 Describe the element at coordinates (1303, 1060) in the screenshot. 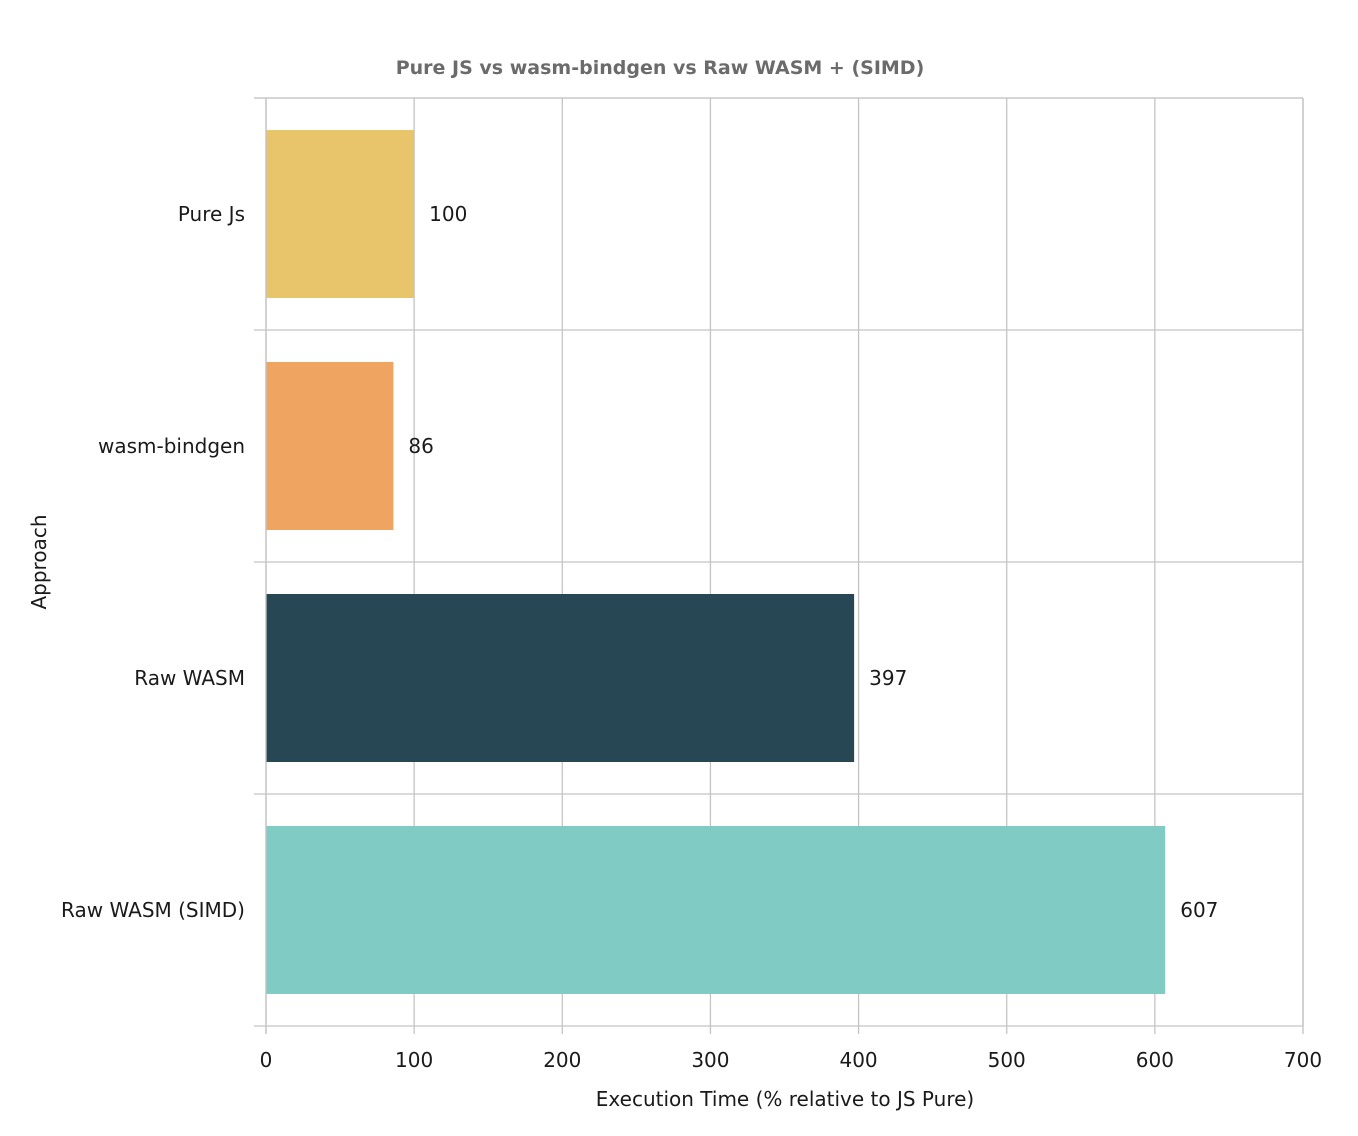

I see `x-tick-label: 700` at that location.